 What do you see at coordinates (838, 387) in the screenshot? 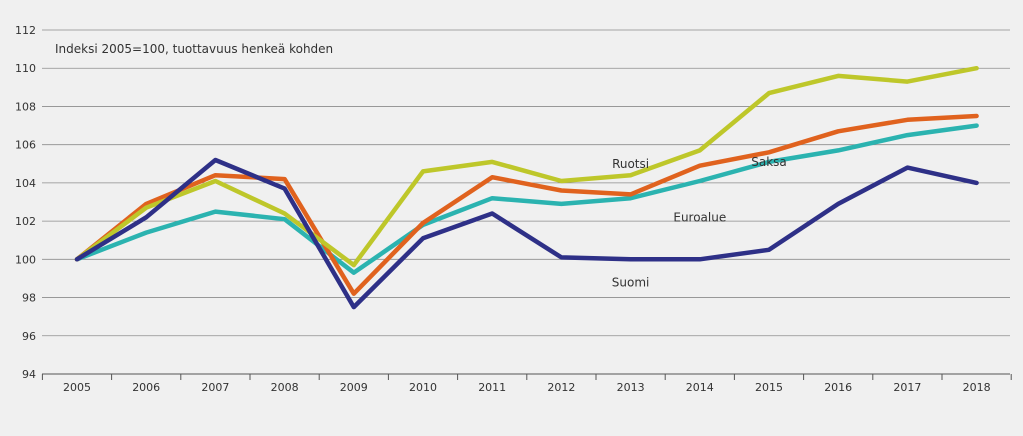
I see `x-tick-label: 2016` at bounding box center [838, 387].